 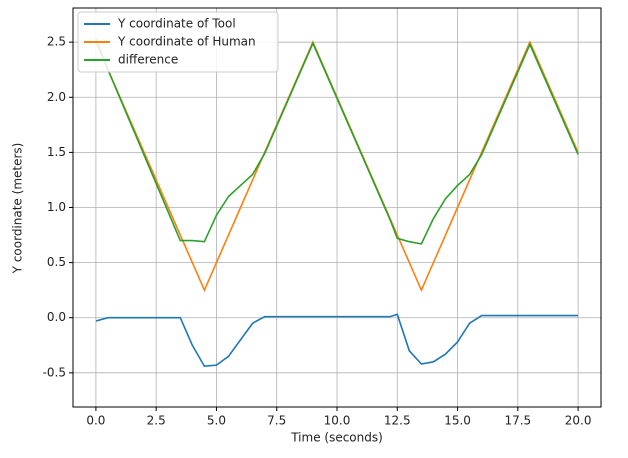 I want to click on legend-label: difference, so click(x=148, y=60).